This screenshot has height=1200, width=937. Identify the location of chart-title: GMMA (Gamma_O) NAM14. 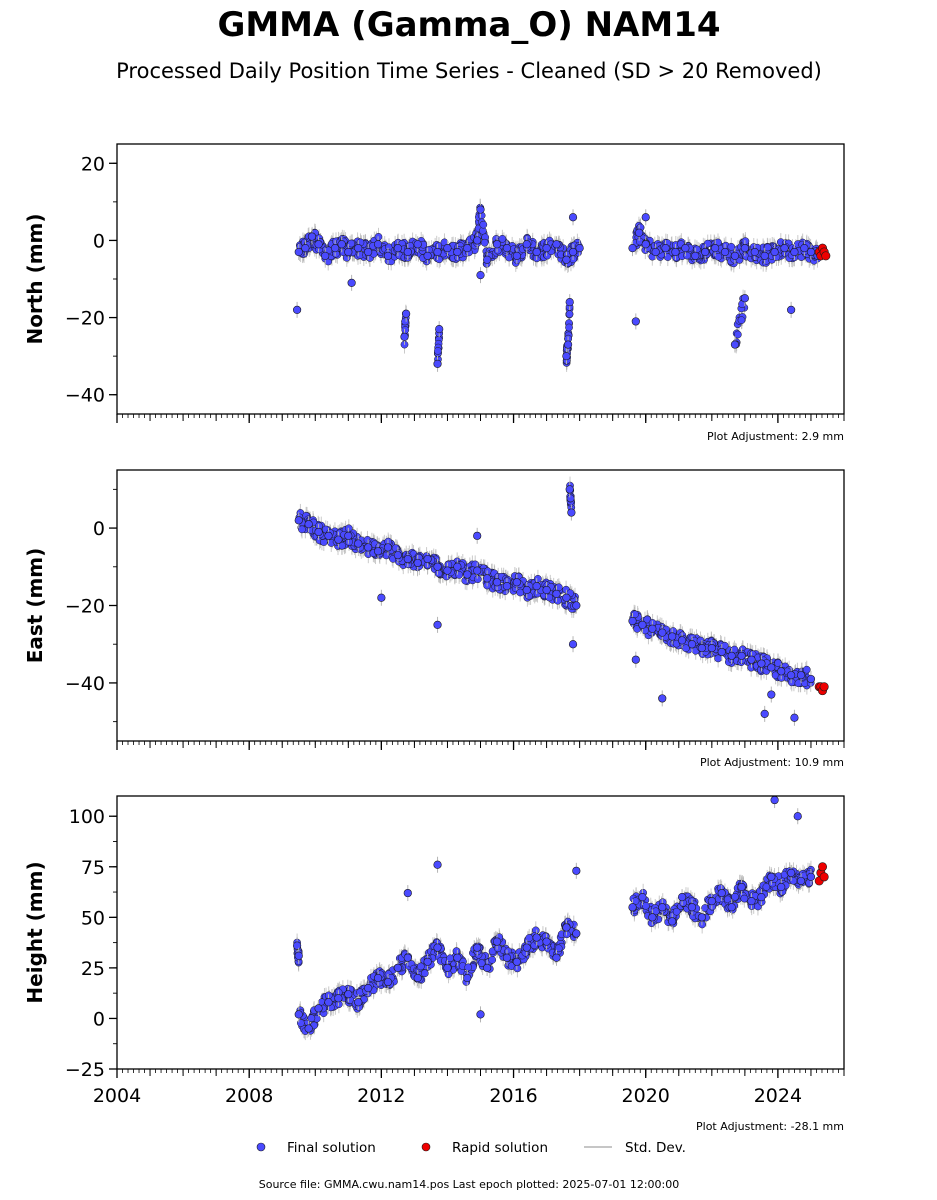
(468, 25).